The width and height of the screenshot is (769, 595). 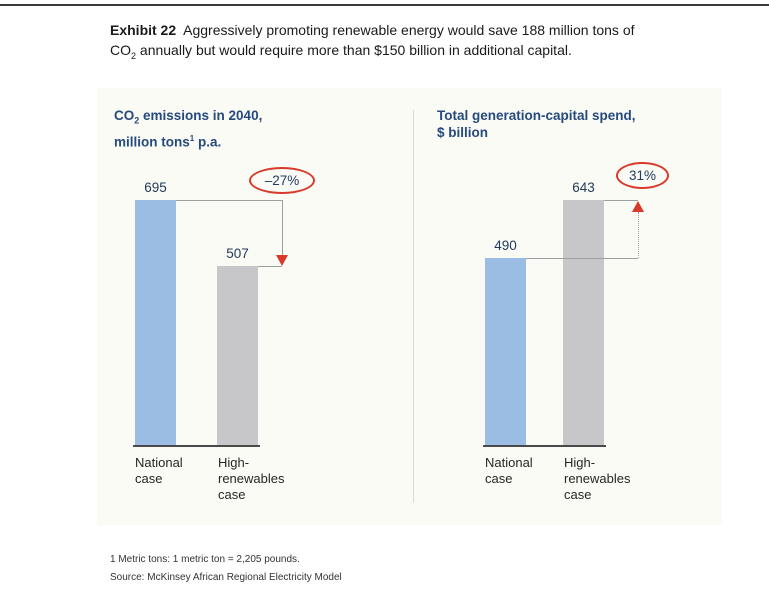 What do you see at coordinates (237, 345) in the screenshot?
I see `bar-high-renewables-case: 507` at bounding box center [237, 345].